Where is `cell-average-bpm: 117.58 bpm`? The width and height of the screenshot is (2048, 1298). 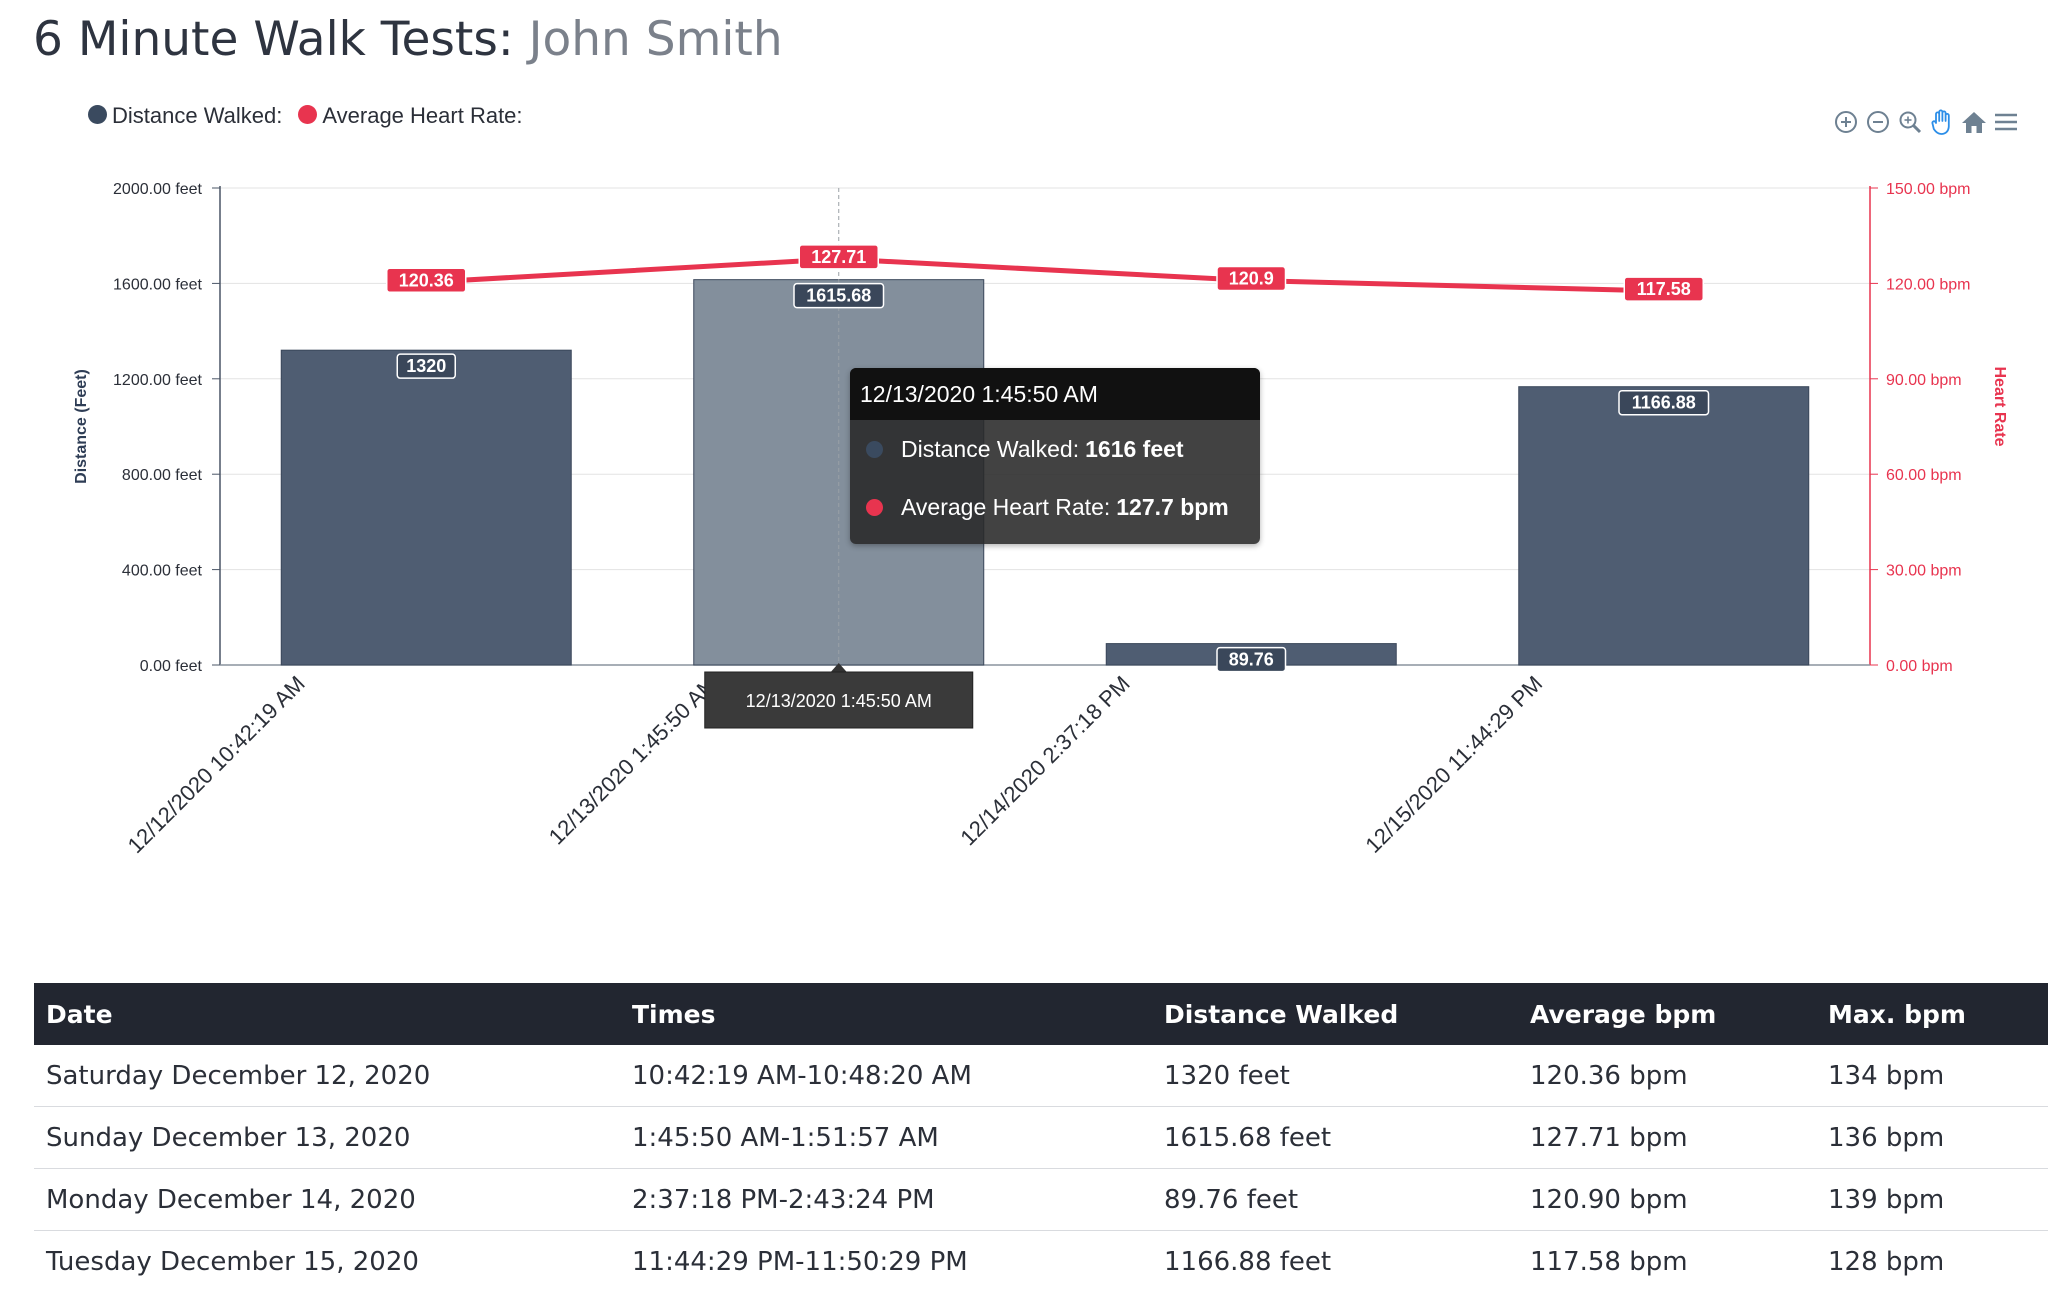
cell-average-bpm: 117.58 bpm is located at coordinates (1609, 1261).